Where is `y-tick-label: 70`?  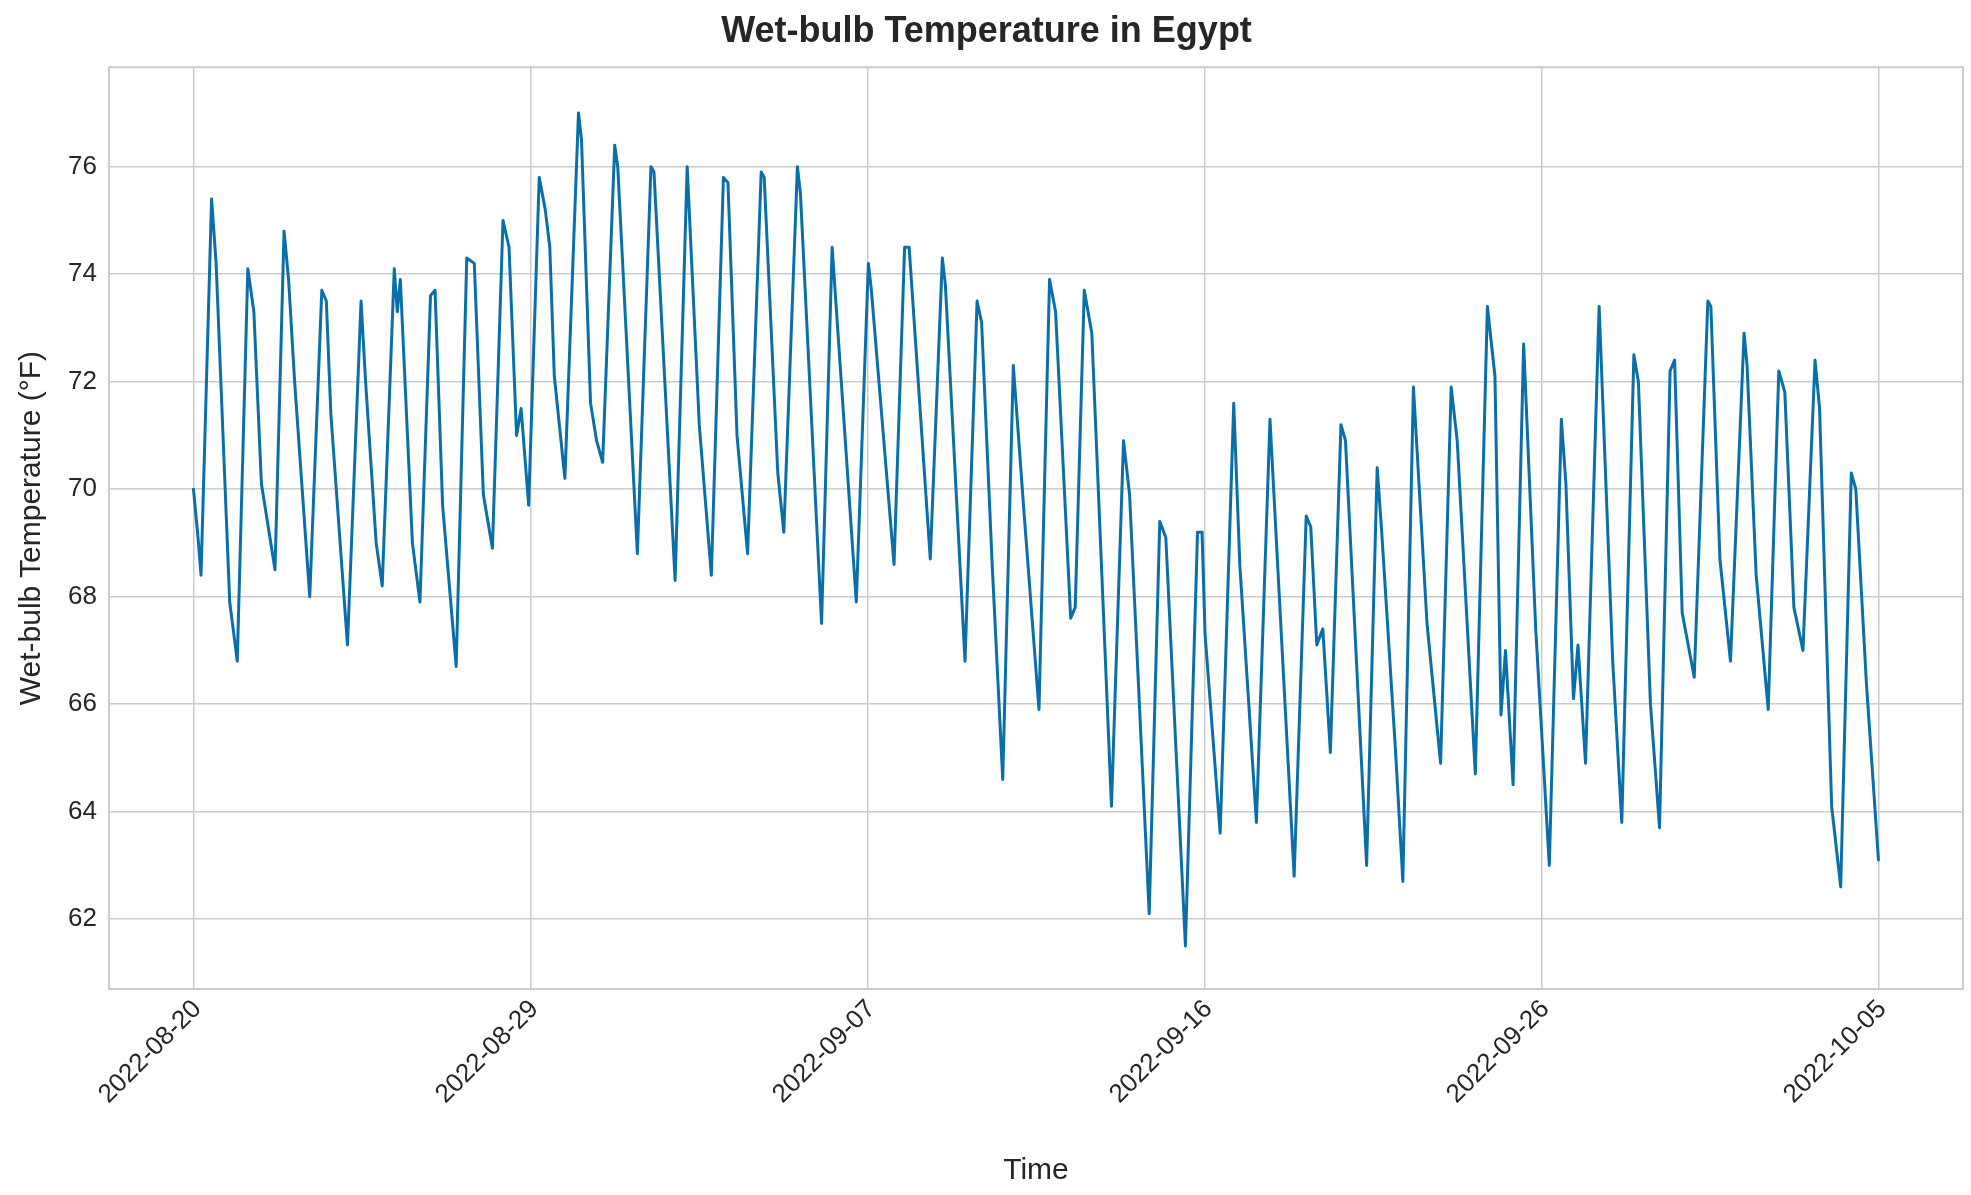
y-tick-label: 70 is located at coordinates (82, 487).